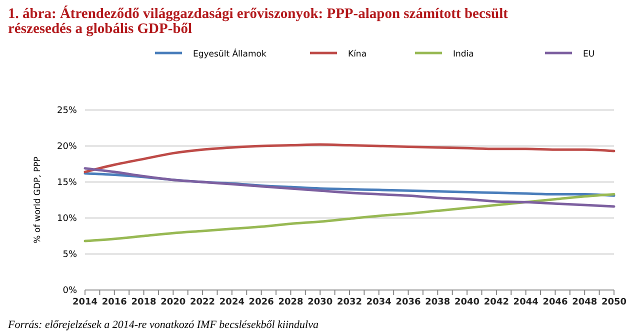 This screenshot has width=643, height=336. What do you see at coordinates (525, 302) in the screenshot?
I see `x-tick-label: 2044` at bounding box center [525, 302].